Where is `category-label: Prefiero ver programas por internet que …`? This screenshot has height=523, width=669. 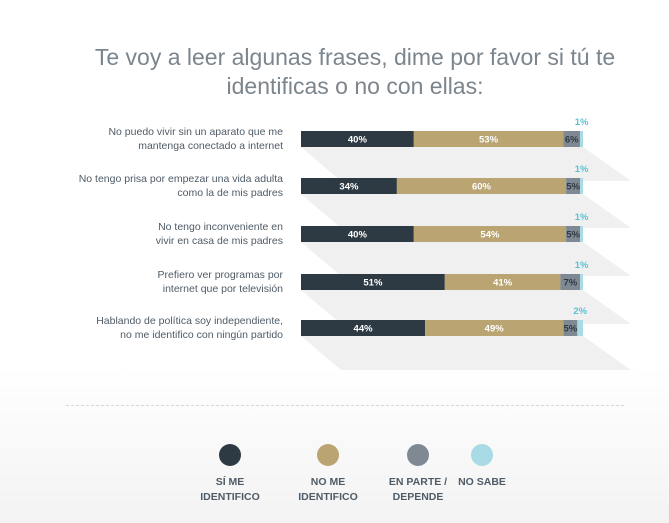
category-label: Prefiero ver programas por internet que … is located at coordinates (220, 282).